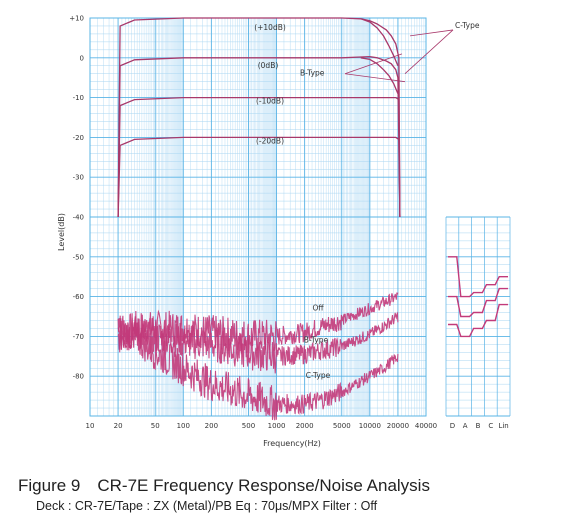 This screenshot has width=578, height=532. Describe the element at coordinates (268, 65) in the screenshot. I see `label-0db: (0dB)` at that location.